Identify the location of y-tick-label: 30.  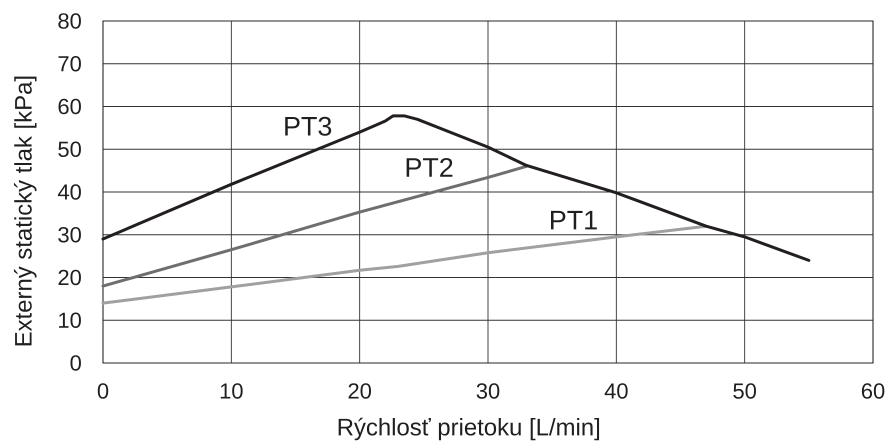
(69, 234).